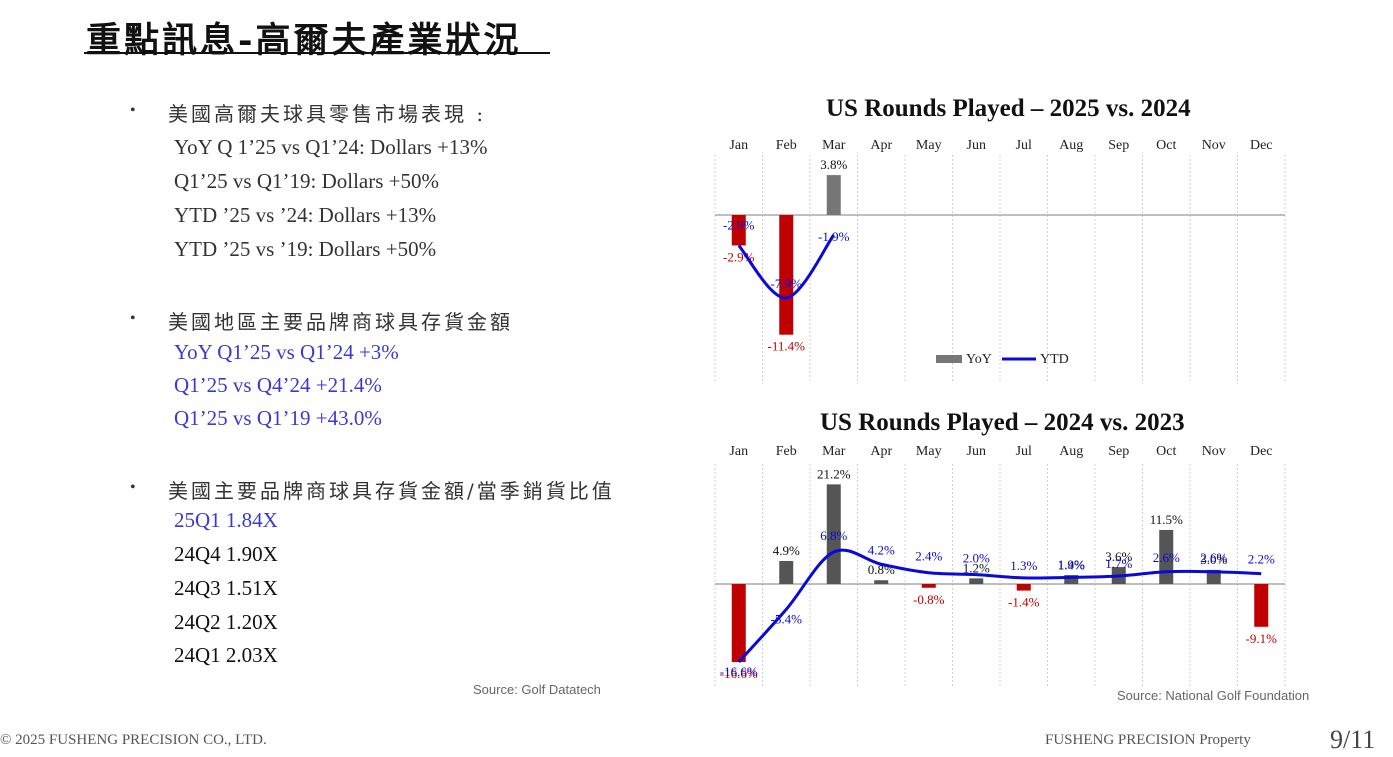 The image size is (1393, 757). I want to click on page-number: 9/11, so click(1353, 739).